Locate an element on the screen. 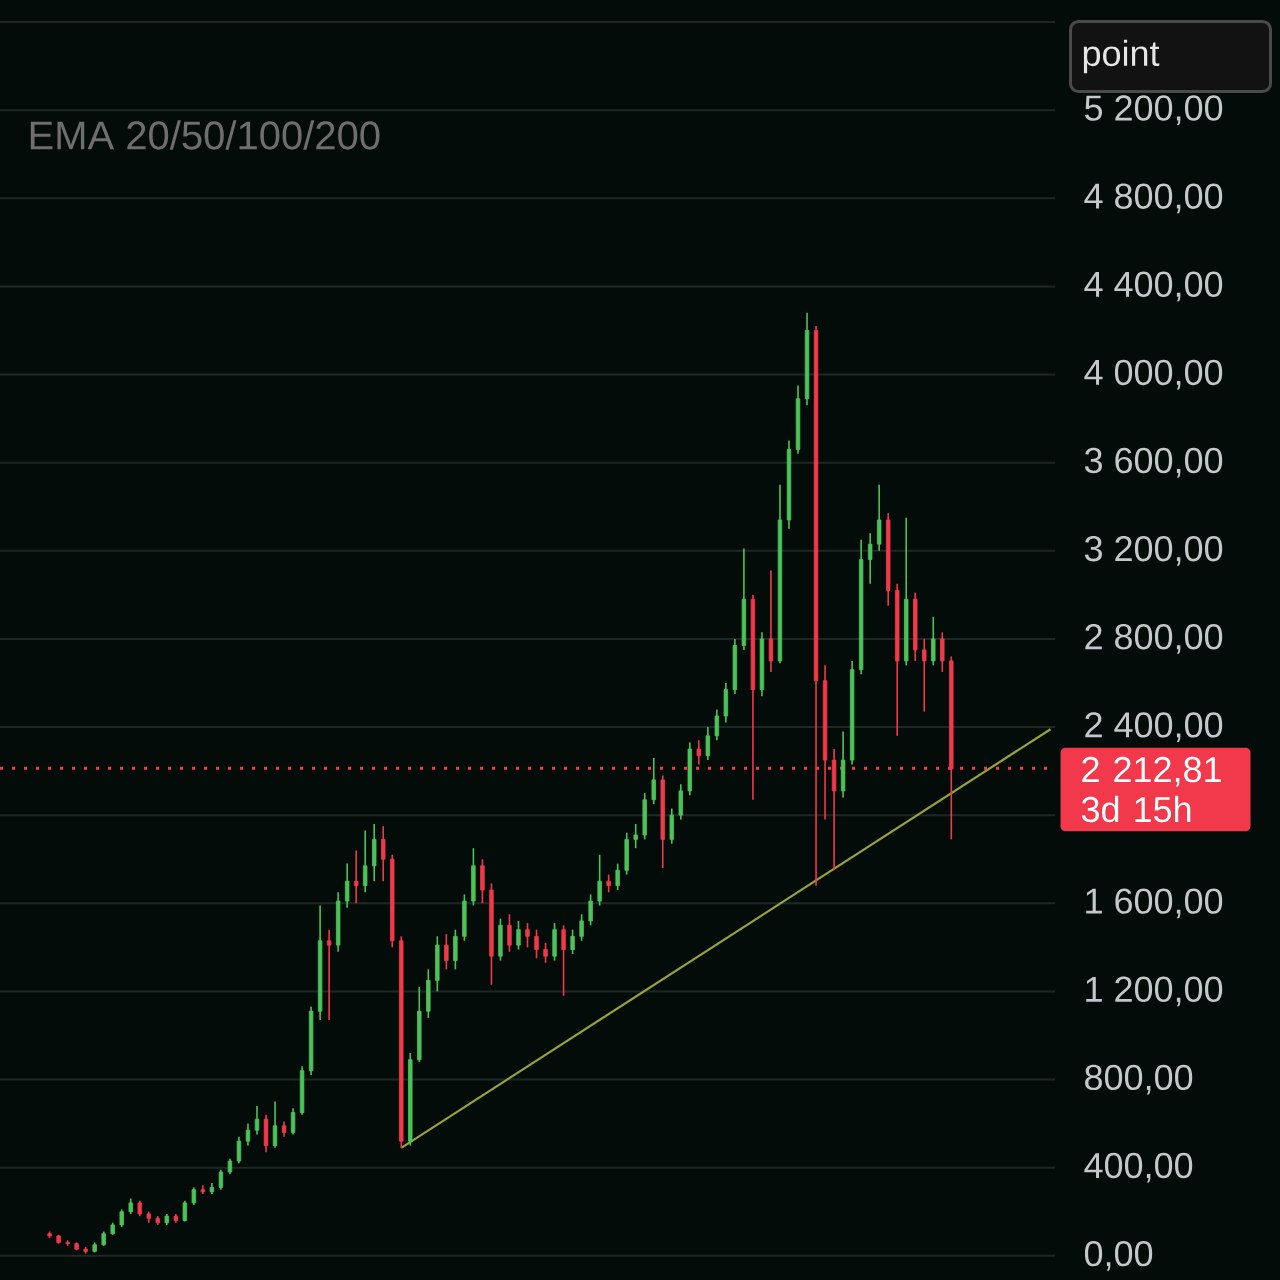 The height and width of the screenshot is (1280, 1280). y-tick-label: 3 600,00 is located at coordinates (1153, 462).